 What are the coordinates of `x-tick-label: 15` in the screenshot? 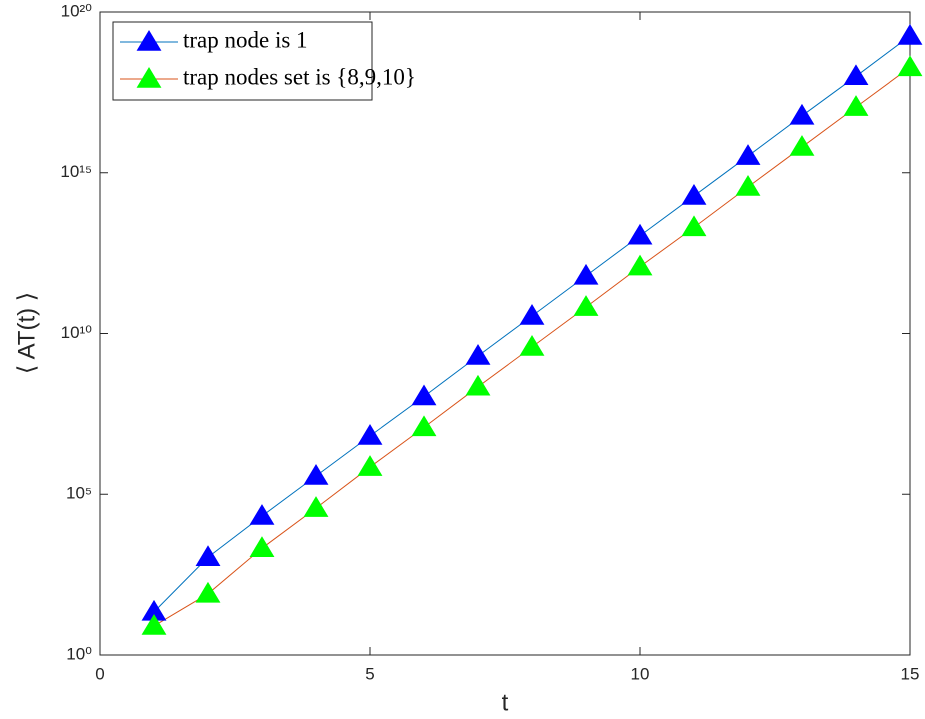 It's located at (910, 673).